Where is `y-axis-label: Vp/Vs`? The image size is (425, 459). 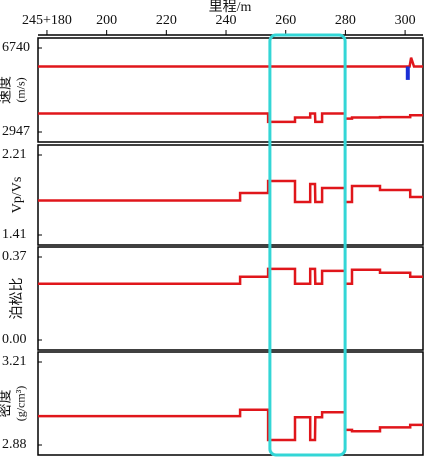 y-axis-label: Vp/Vs is located at coordinates (17, 195).